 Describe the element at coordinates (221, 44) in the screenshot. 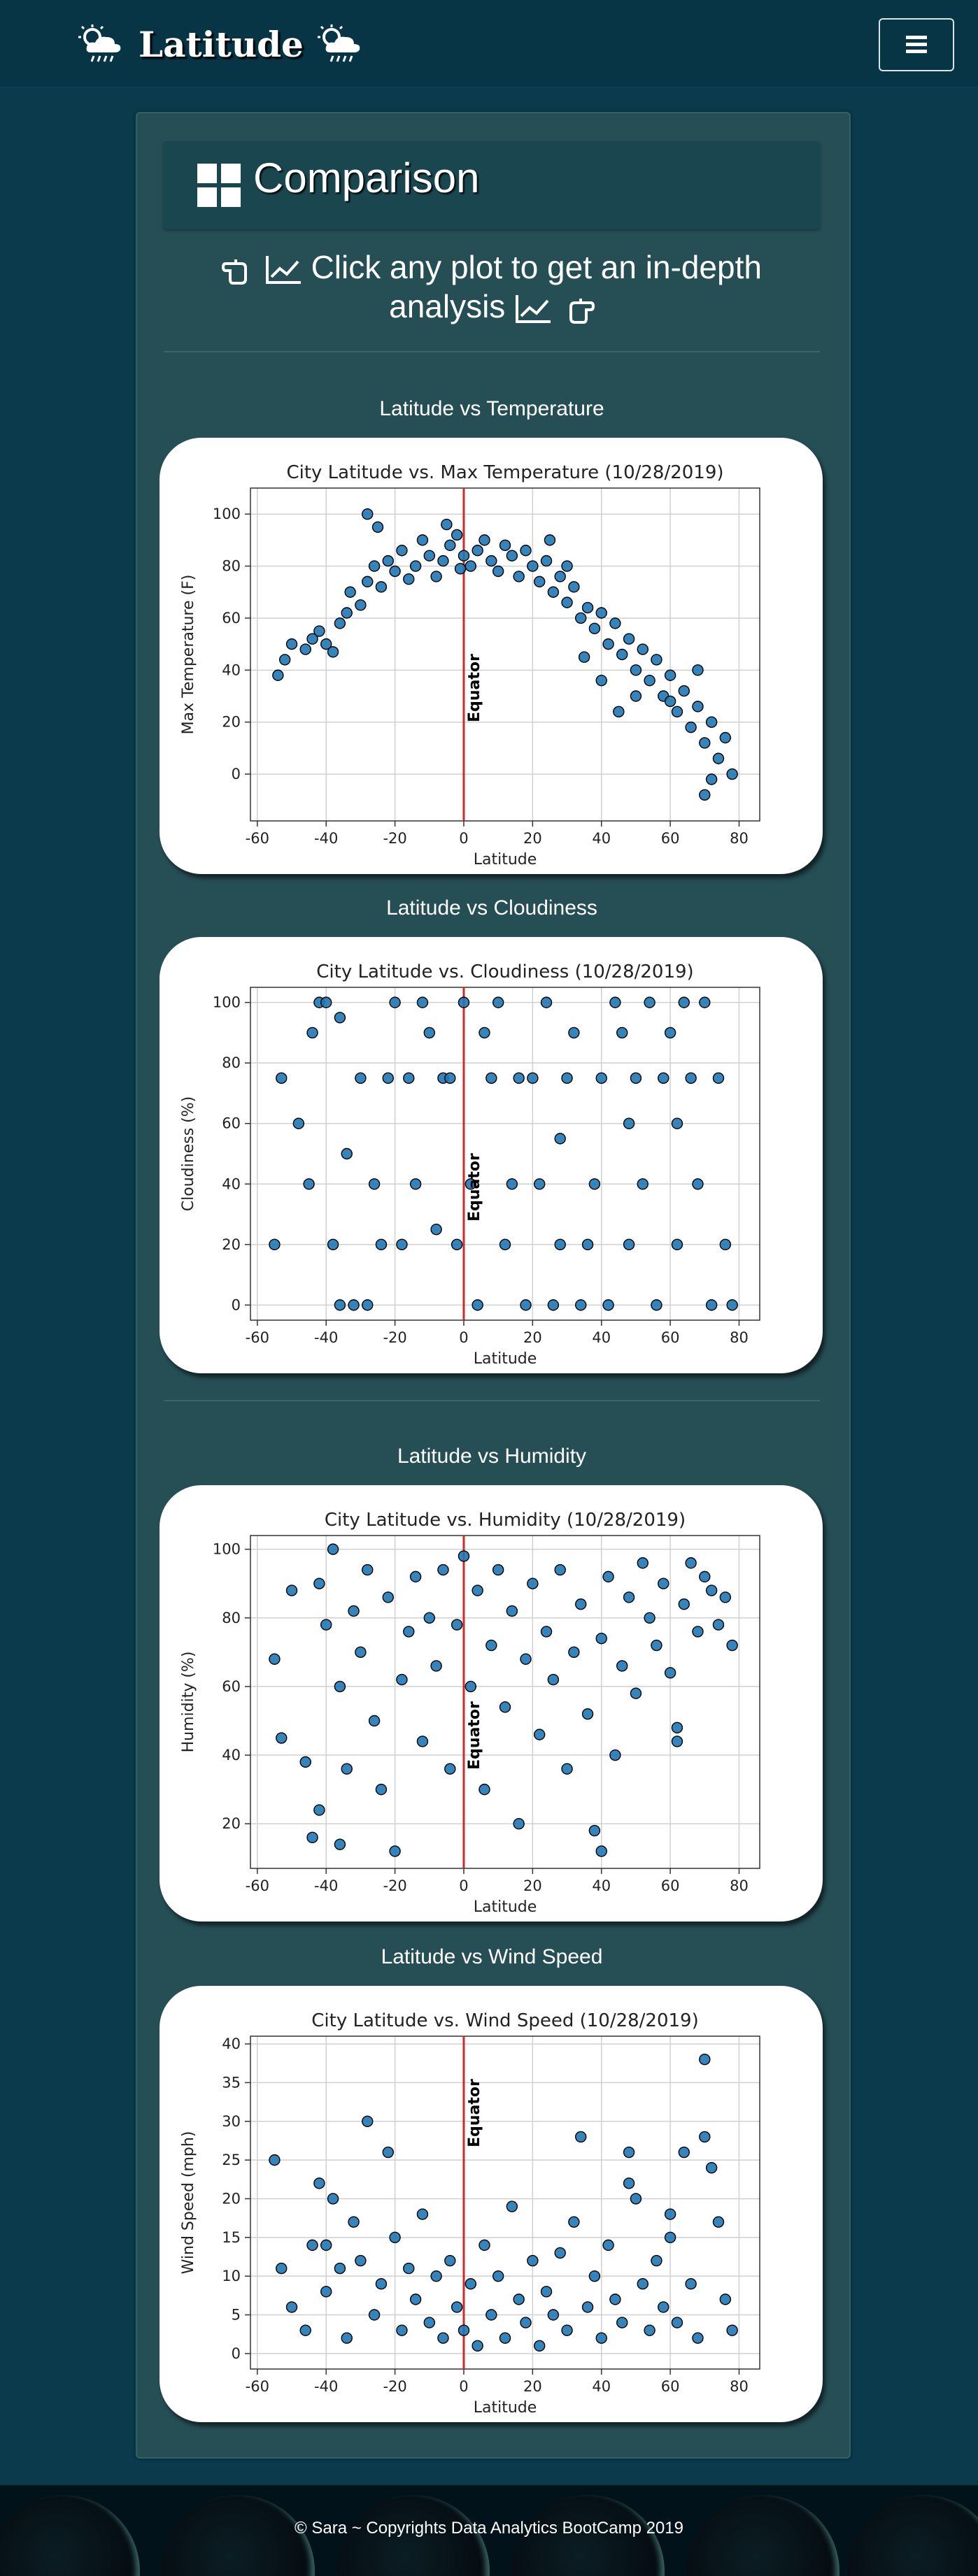

I see `navbar-brand: Latitude` at that location.